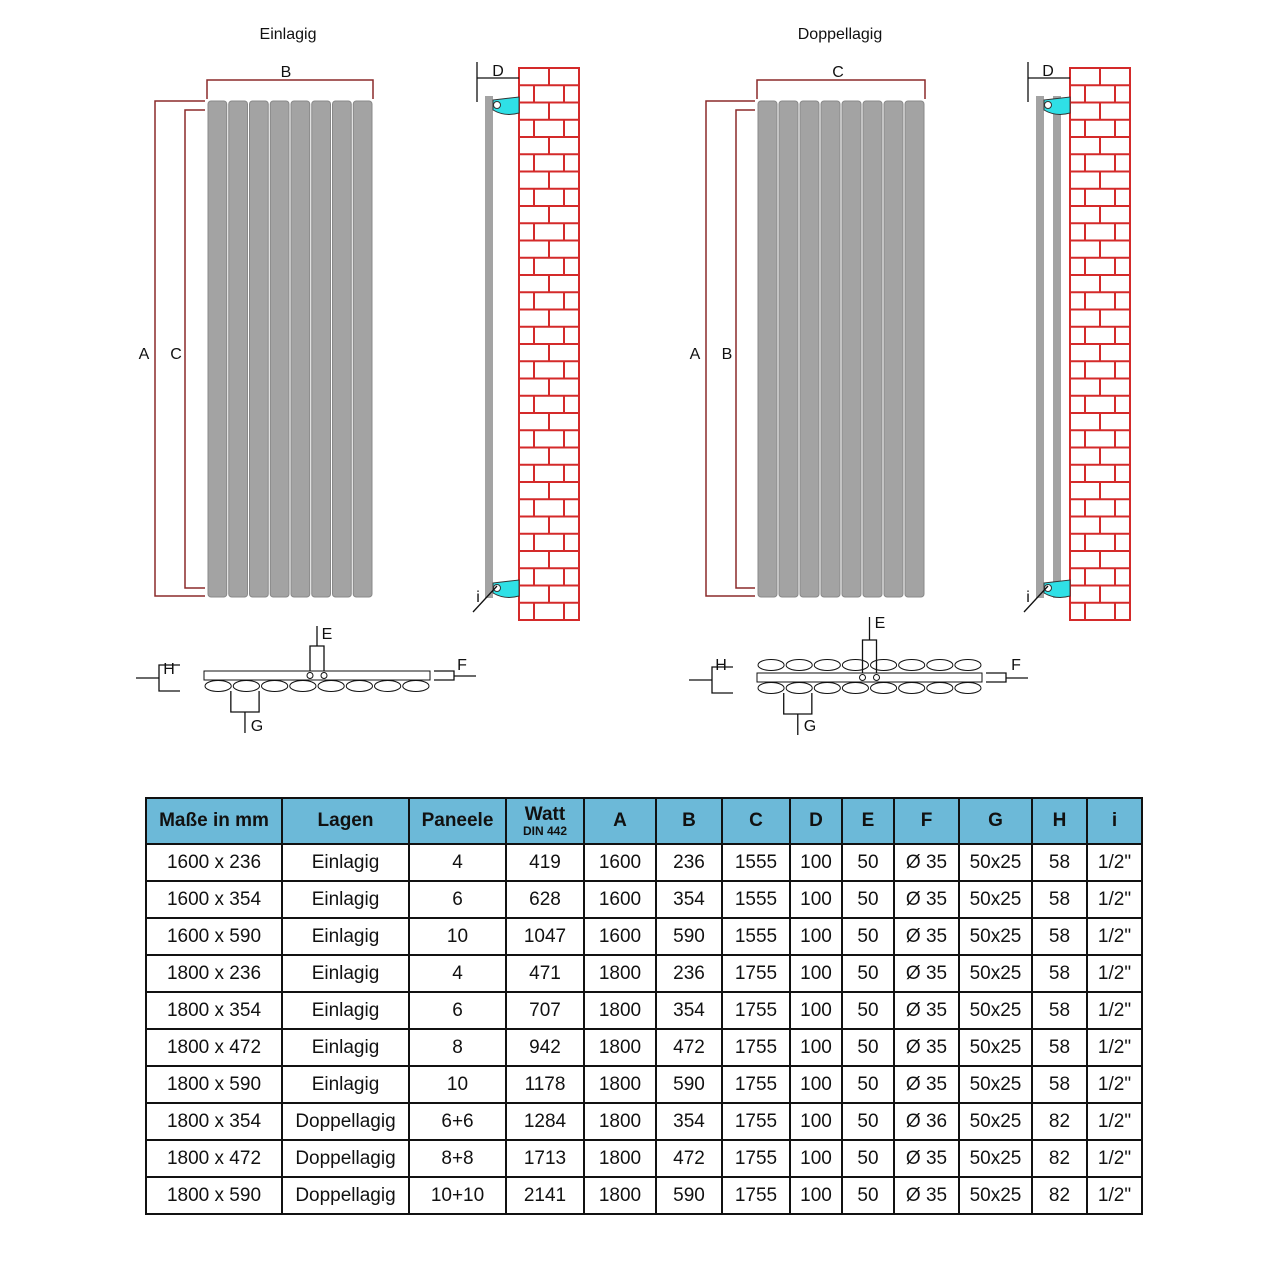  What do you see at coordinates (689, 1121) in the screenshot?
I see `table-cell: 354` at bounding box center [689, 1121].